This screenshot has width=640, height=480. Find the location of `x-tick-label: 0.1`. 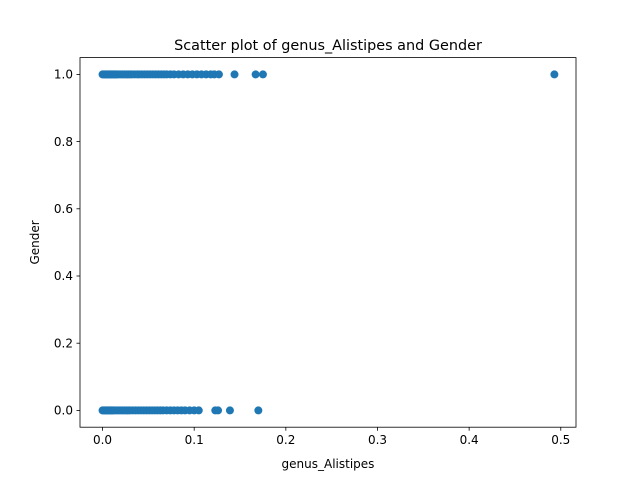

x-tick-label: 0.1 is located at coordinates (194, 440).